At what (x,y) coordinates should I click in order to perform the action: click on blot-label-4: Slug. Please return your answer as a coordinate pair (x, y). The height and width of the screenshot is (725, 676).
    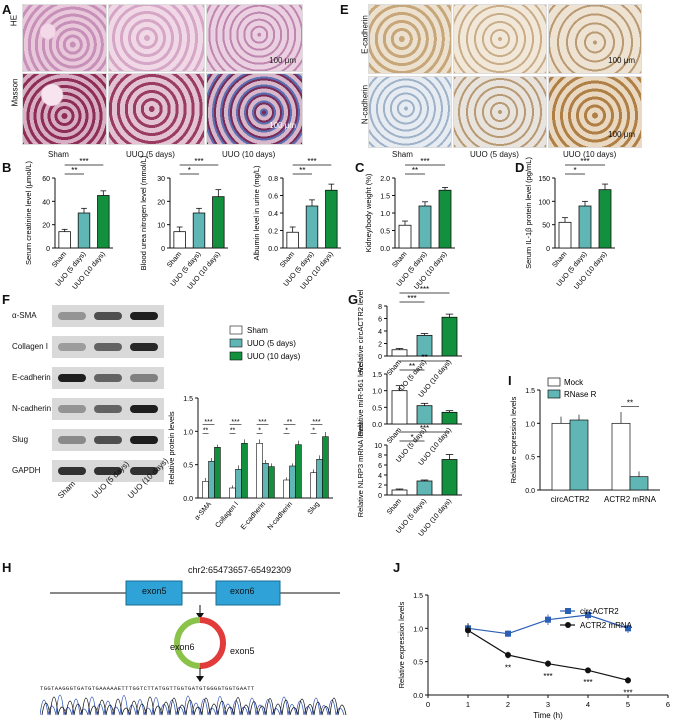
    Looking at the image, I should click on (20, 439).